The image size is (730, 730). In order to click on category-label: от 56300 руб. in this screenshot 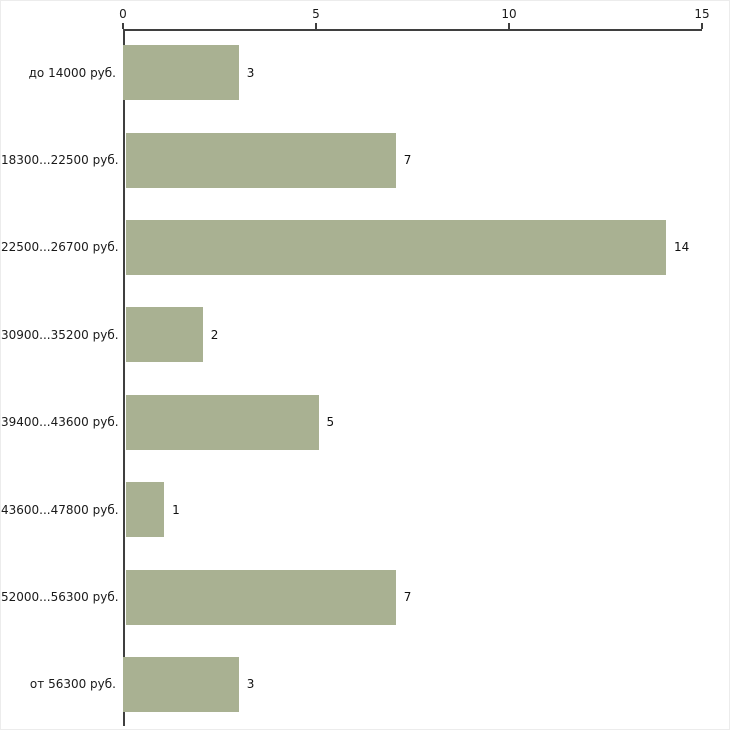, I will do `click(72, 684)`.